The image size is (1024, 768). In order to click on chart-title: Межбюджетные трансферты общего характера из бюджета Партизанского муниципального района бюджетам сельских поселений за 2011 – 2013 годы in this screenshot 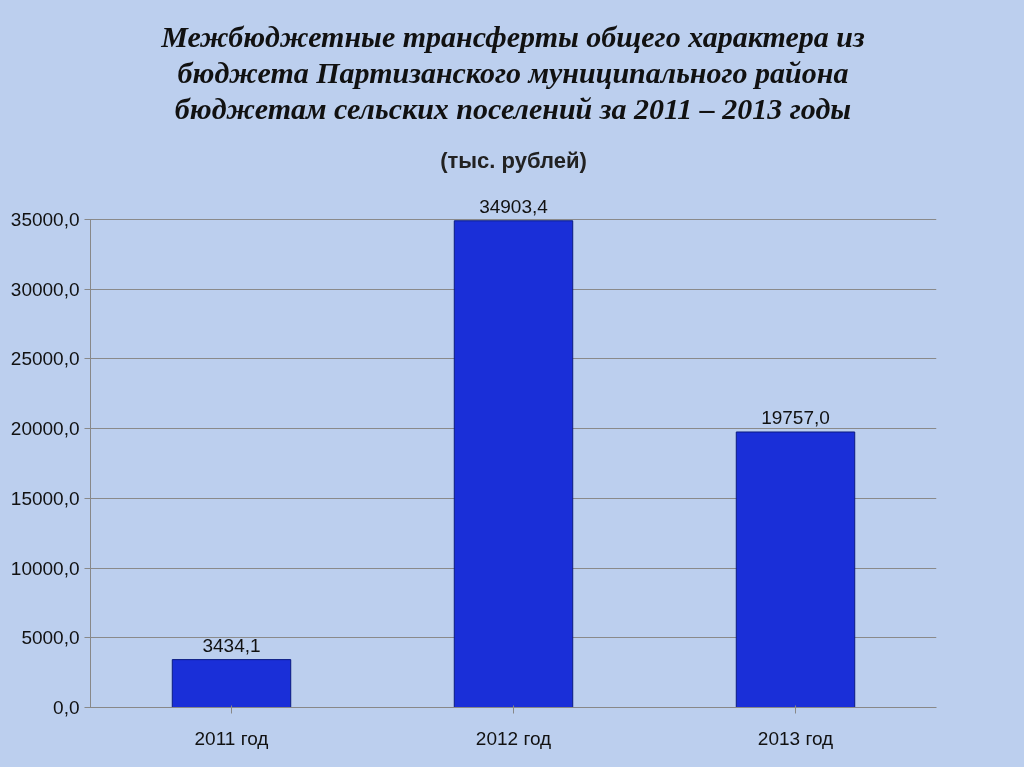, I will do `click(513, 73)`.